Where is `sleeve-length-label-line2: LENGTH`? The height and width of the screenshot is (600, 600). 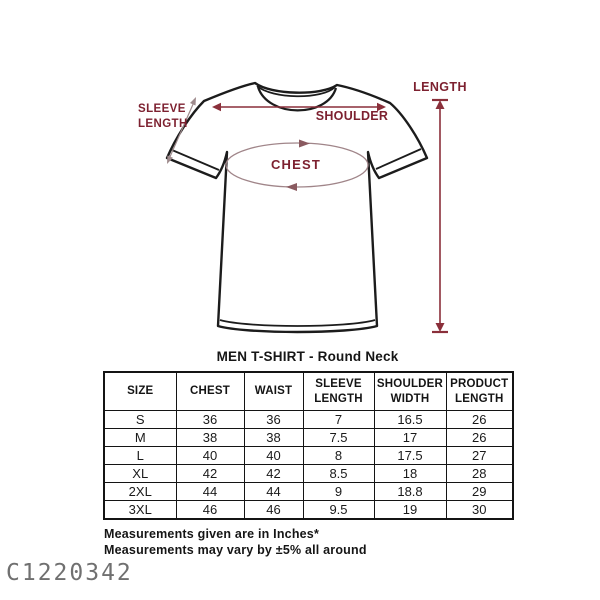
sleeve-length-label-line2: LENGTH is located at coordinates (163, 124).